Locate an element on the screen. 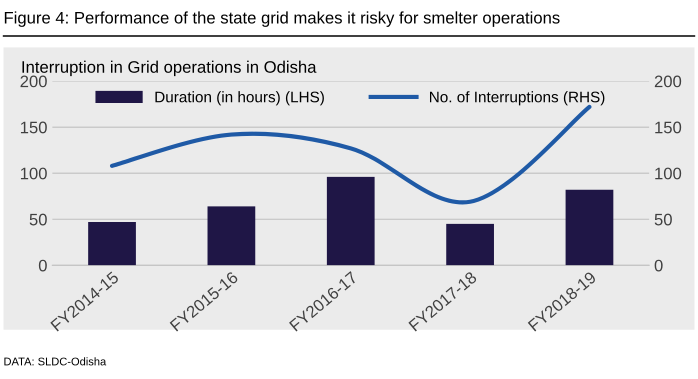 Image resolution: width=698 pixels, height=379 pixels. y2-tick-label: 150 is located at coordinates (668, 128).